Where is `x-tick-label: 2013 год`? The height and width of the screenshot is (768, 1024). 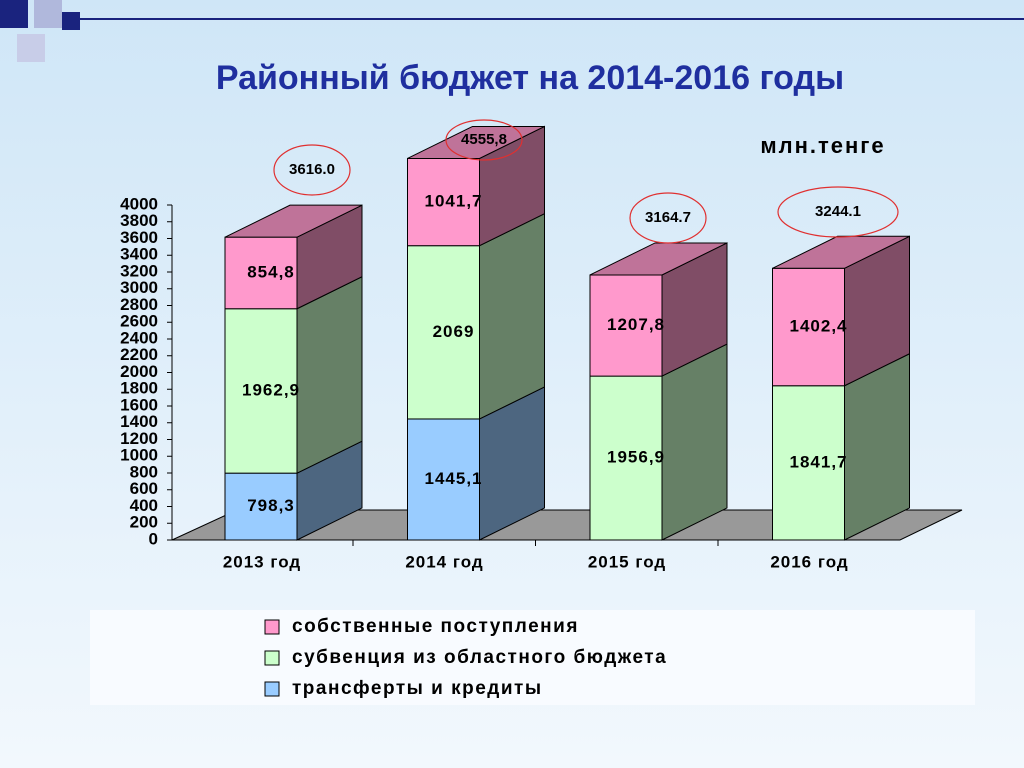
x-tick-label: 2013 год is located at coordinates (262, 561).